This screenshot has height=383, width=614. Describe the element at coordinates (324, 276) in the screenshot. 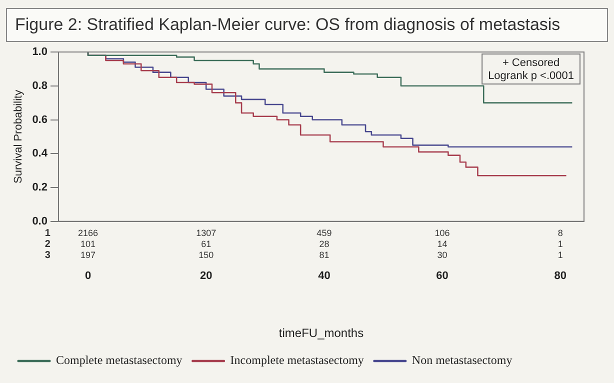

I see `x-tick-label: 40` at that location.